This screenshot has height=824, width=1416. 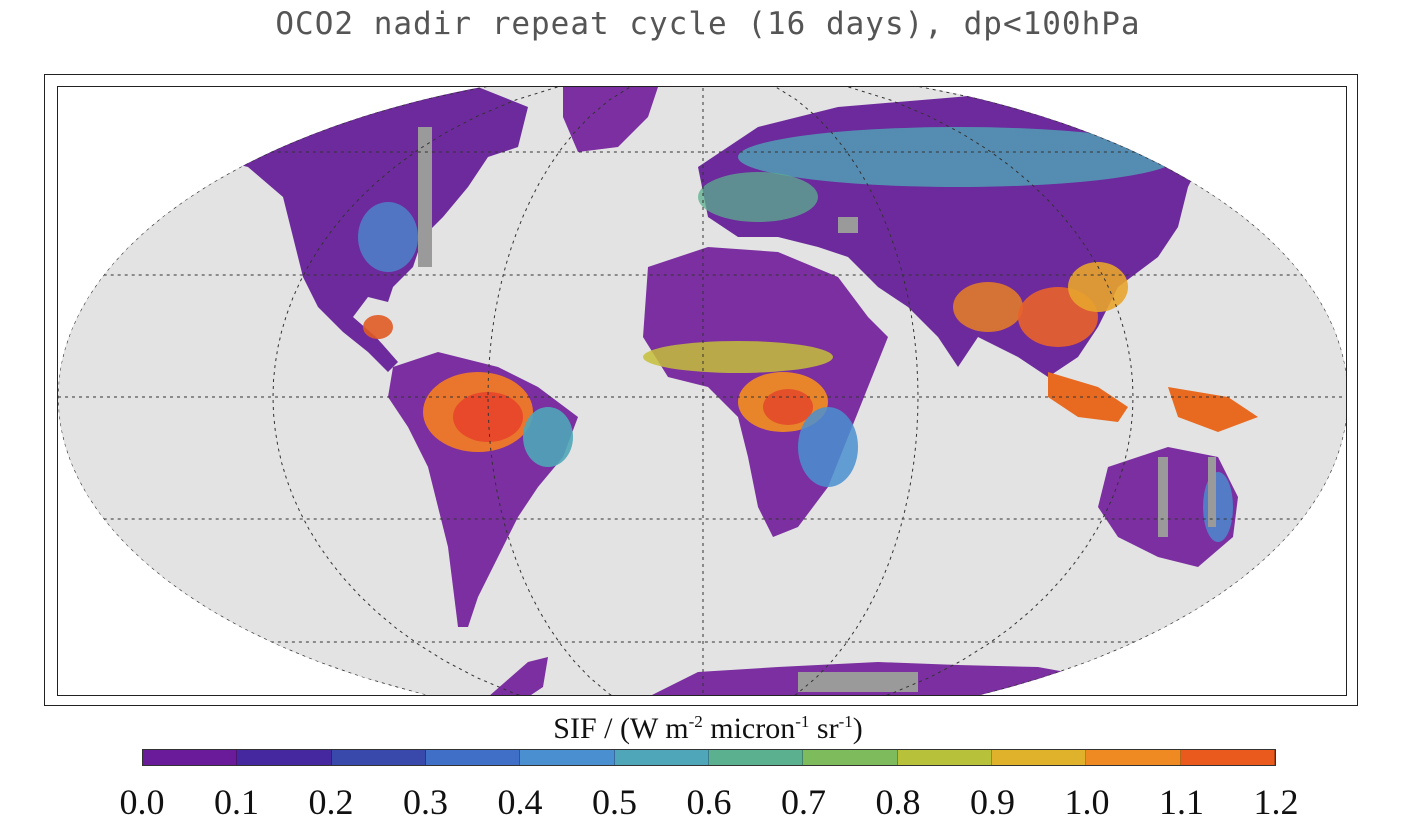 What do you see at coordinates (331, 802) in the screenshot?
I see `colorbar-tick-label: 0.2` at bounding box center [331, 802].